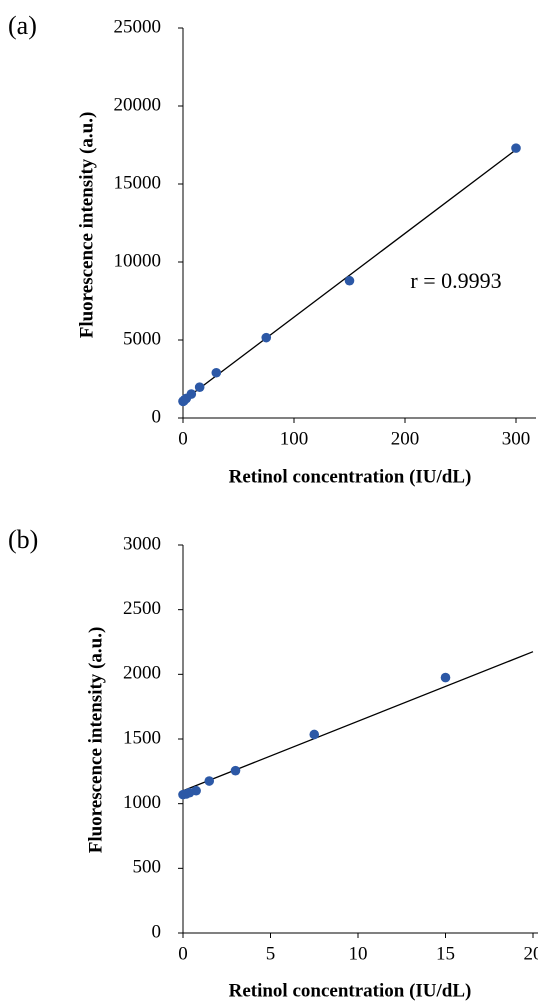 The width and height of the screenshot is (538, 1003). Describe the element at coordinates (405, 438) in the screenshot. I see `x-tick-label: 200` at that location.